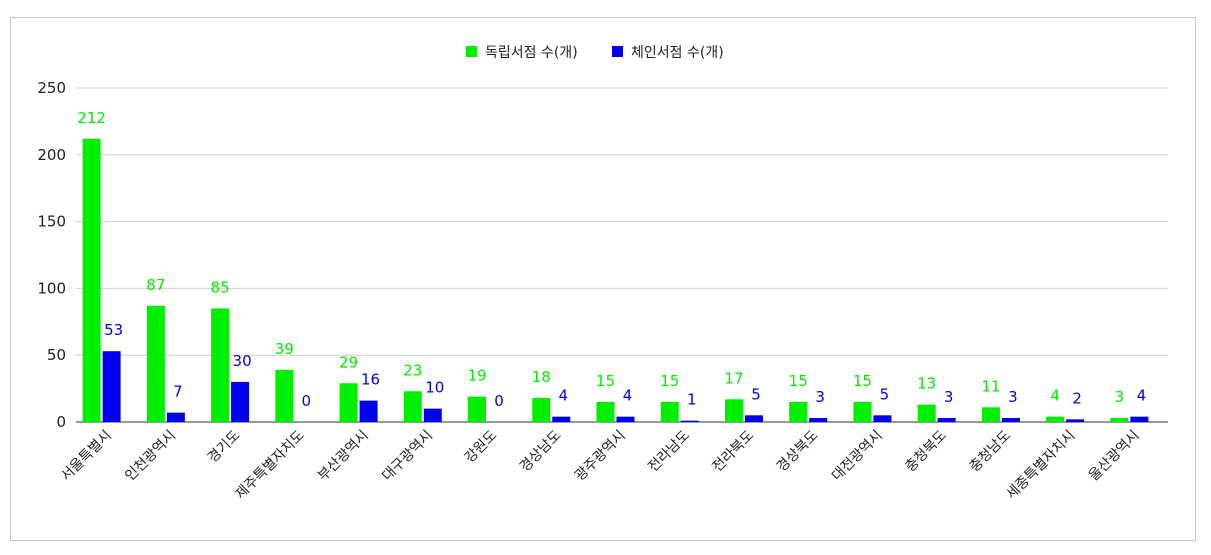 Image resolution: width=1211 pixels, height=555 pixels. Describe the element at coordinates (91, 118) in the screenshot. I see `data-label: 212` at that location.